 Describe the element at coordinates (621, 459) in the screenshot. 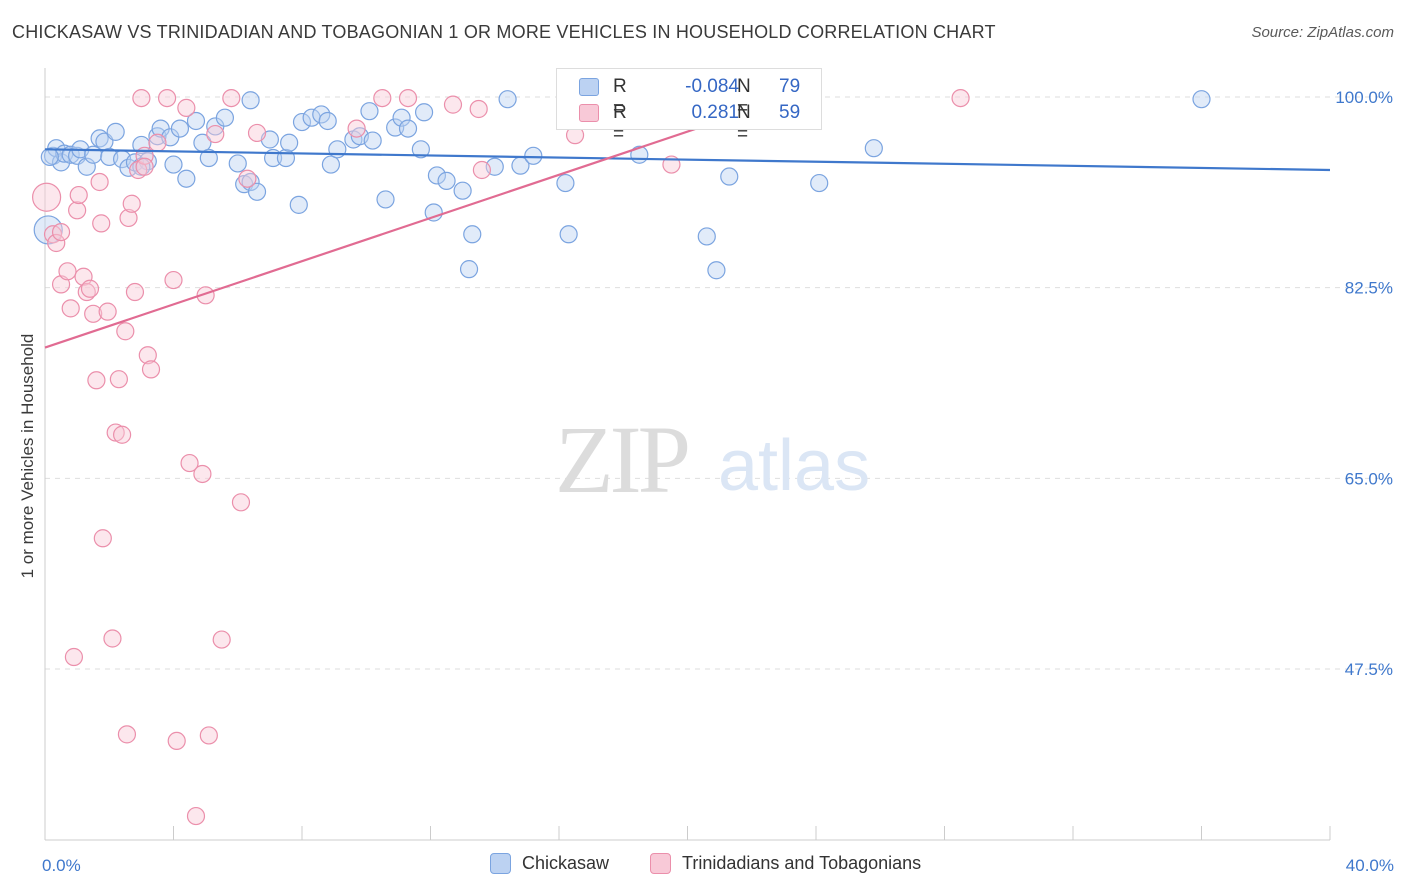

I see `watermark-zip: ZIP` at that location.